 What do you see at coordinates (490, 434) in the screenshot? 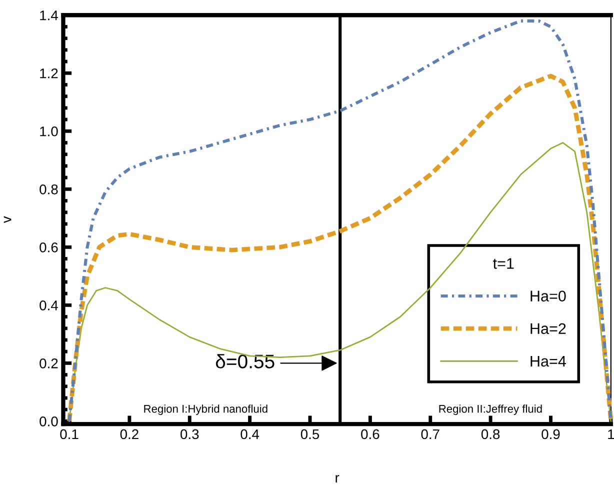
I see `x-tick-label: 0.8` at bounding box center [490, 434].